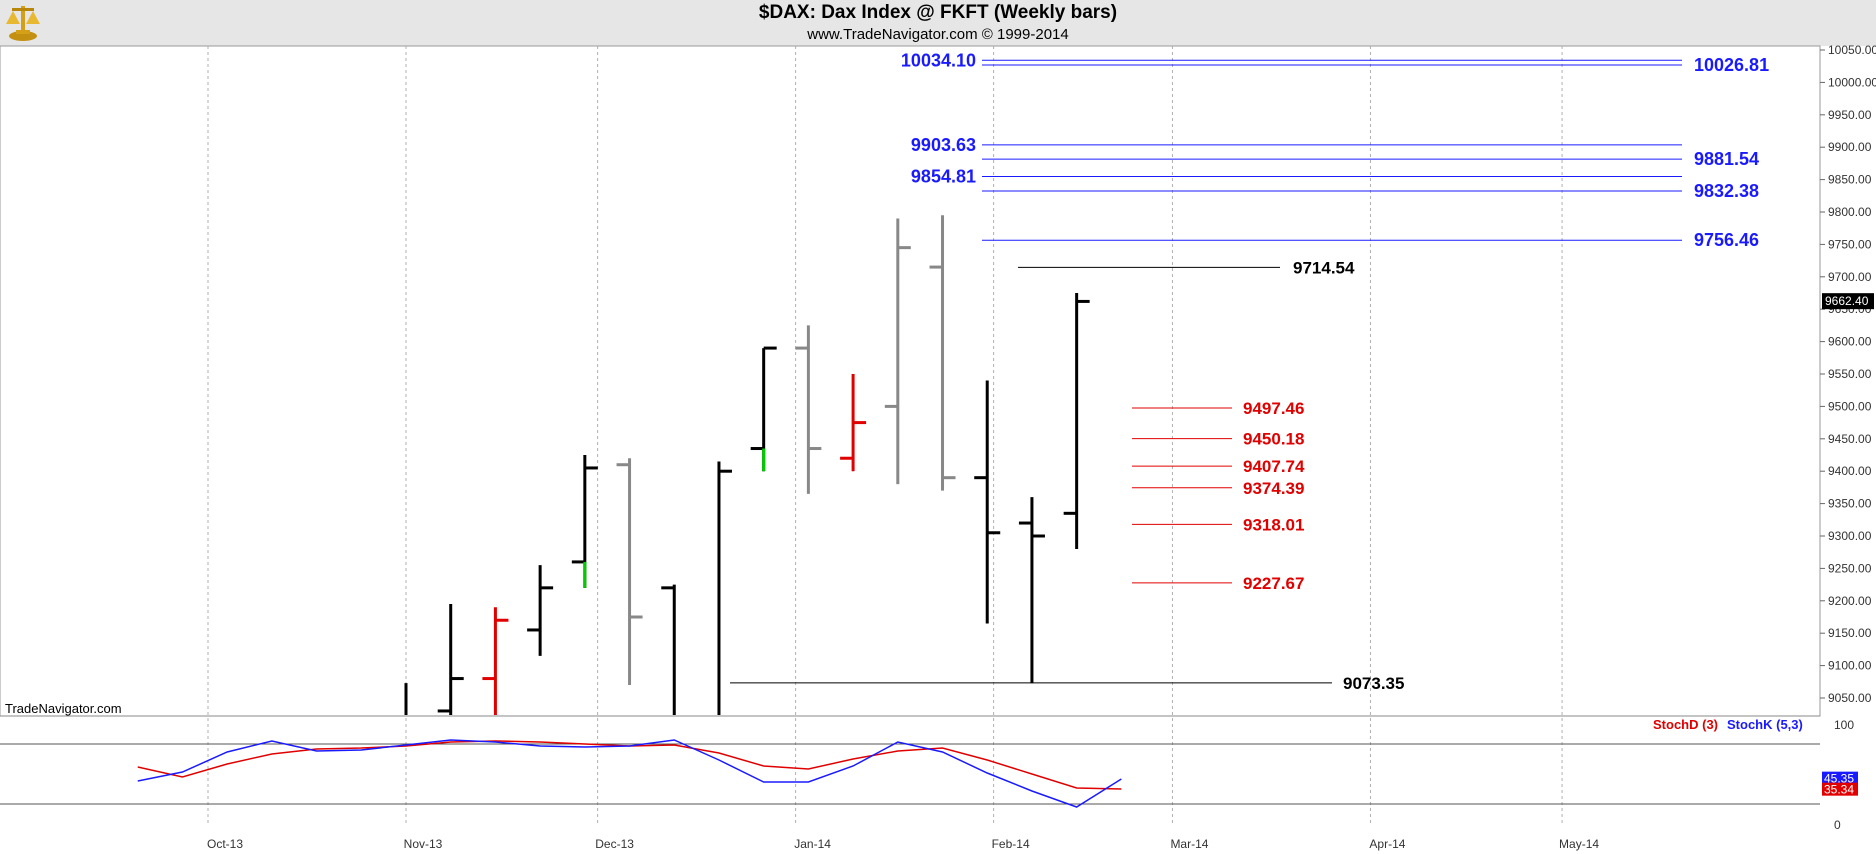 The width and height of the screenshot is (1876, 854). I want to click on stoch-y-tick-label: 0, so click(1837, 825).